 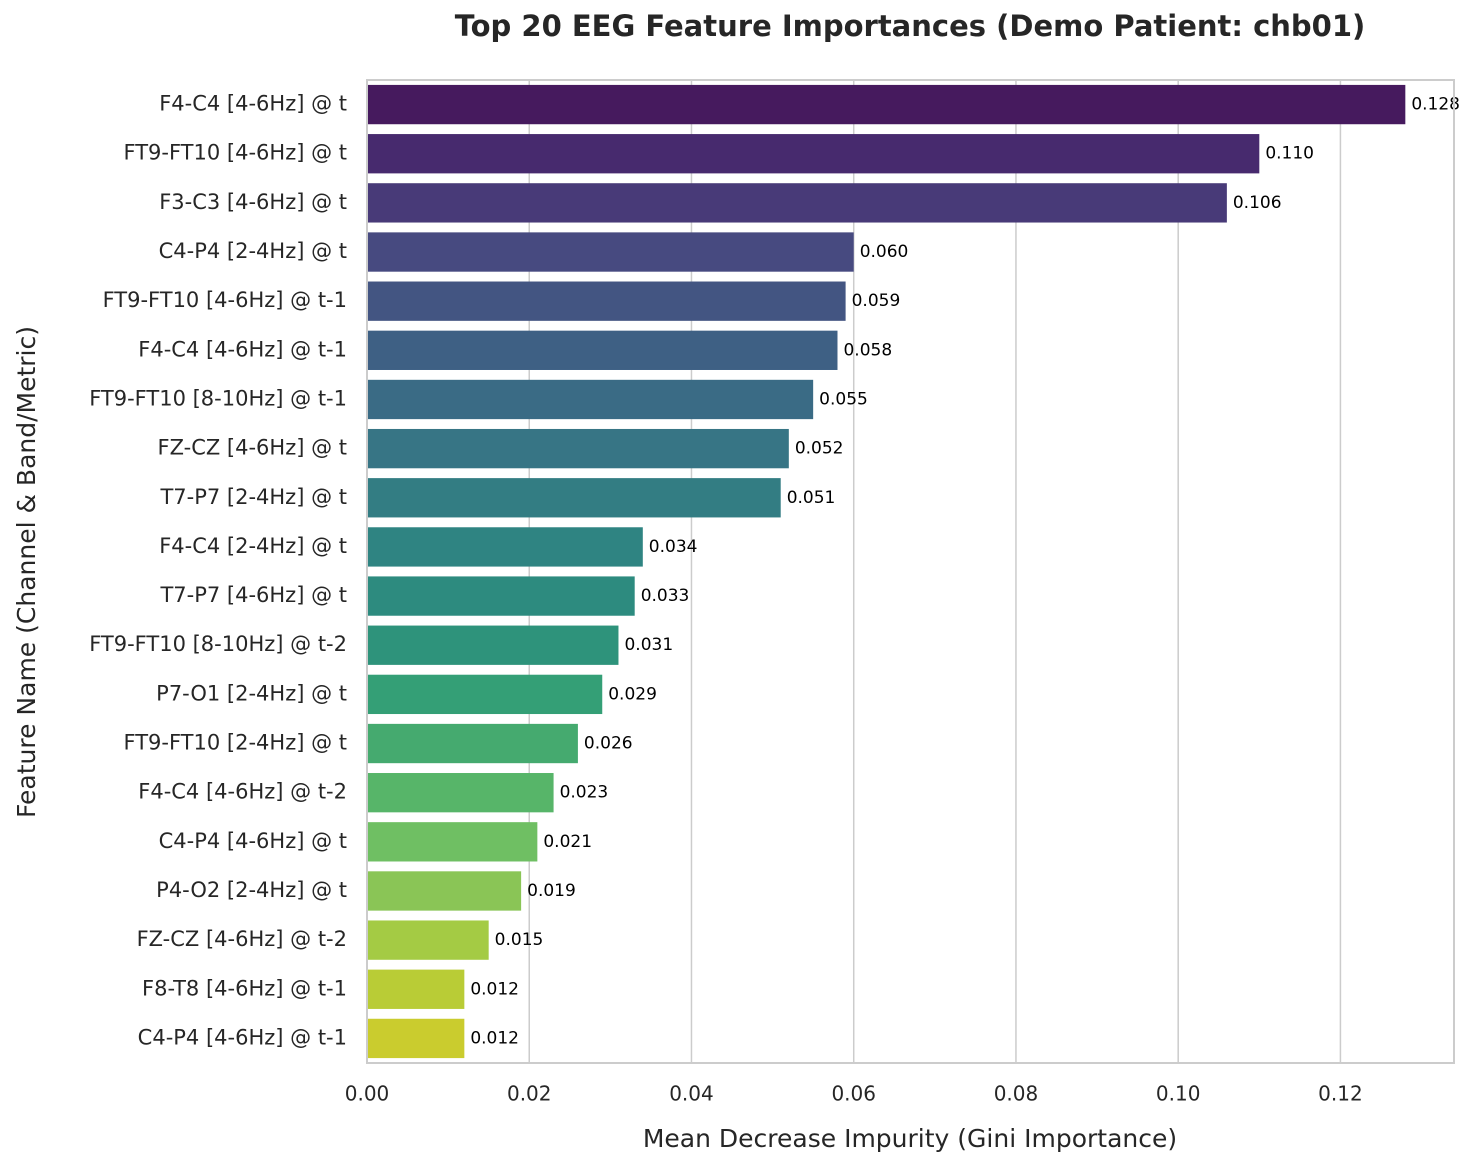 I want to click on y-tick-label: T7-P7 [4-6Hz] @ t, so click(x=253, y=595).